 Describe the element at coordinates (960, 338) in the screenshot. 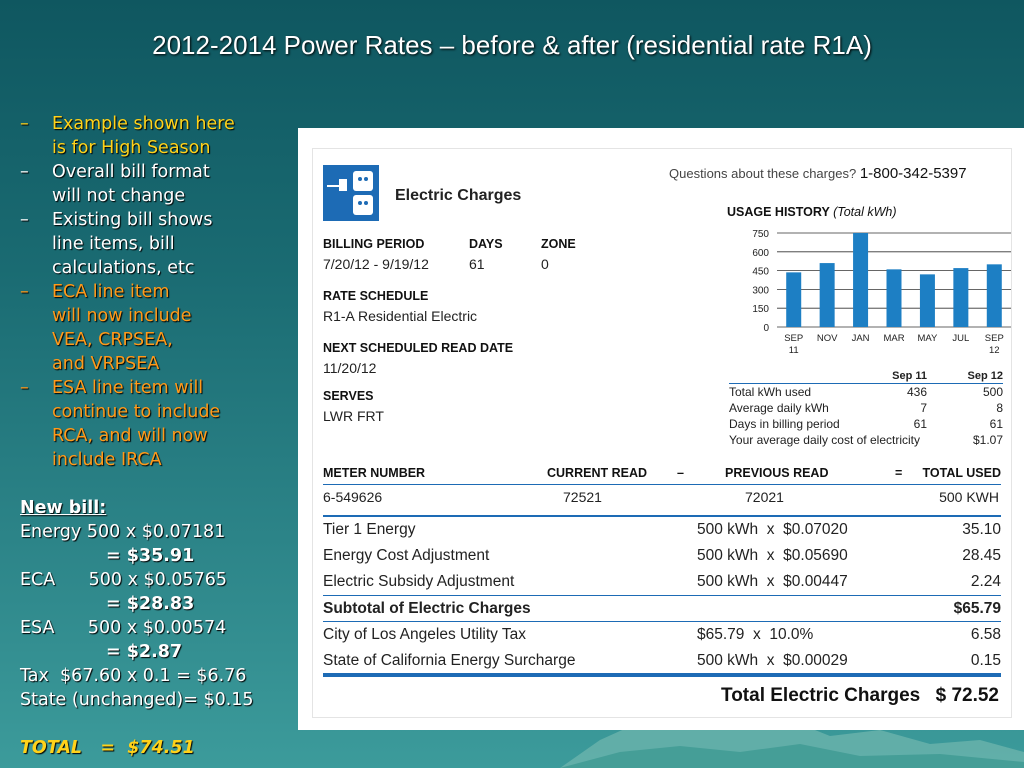

I see `x-tick-label: JUL` at that location.